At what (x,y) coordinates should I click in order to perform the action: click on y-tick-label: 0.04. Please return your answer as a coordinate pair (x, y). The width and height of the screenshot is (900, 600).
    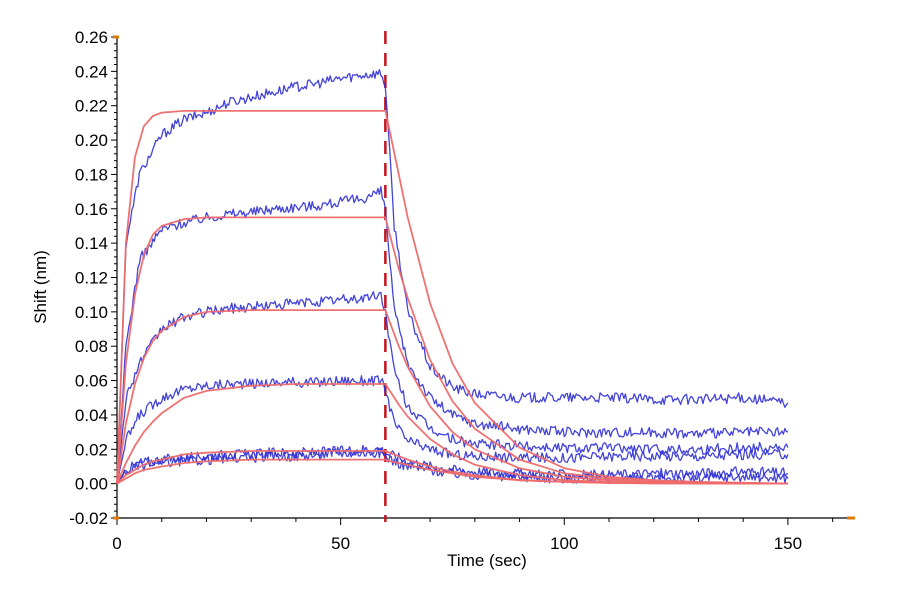
    Looking at the image, I should click on (91, 415).